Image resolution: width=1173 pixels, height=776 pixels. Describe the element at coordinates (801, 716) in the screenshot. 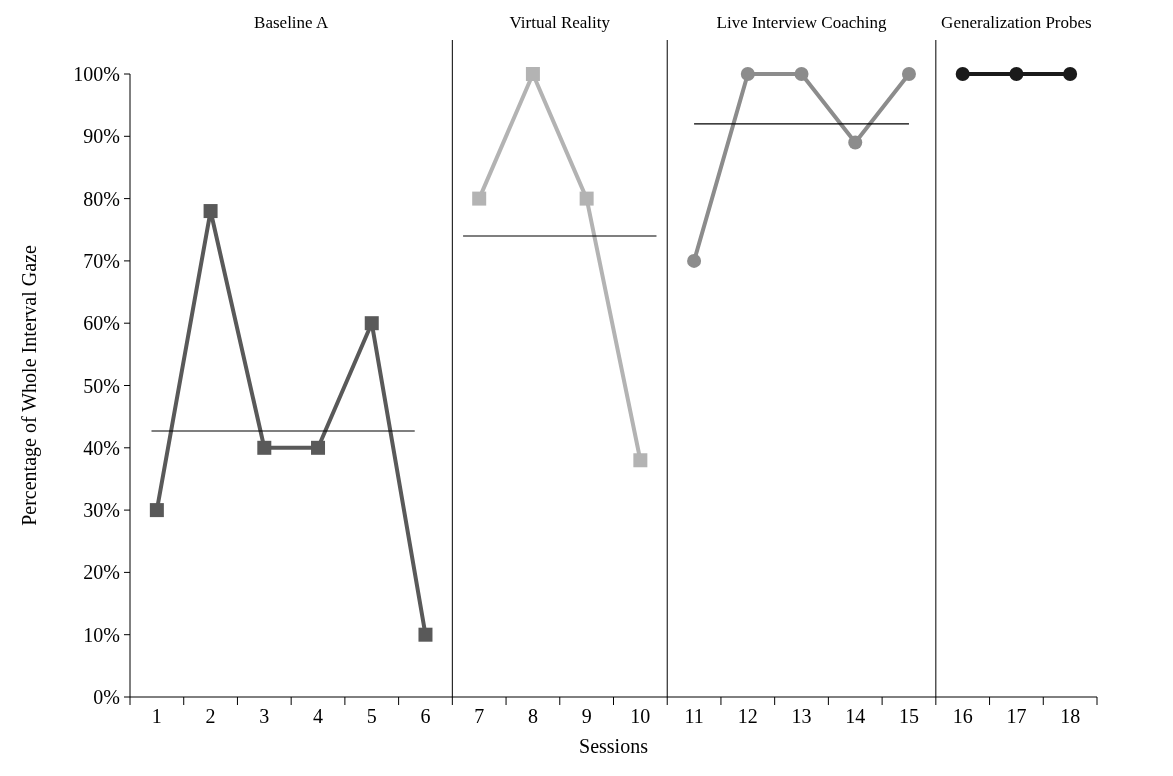

I see `x-tick-label: 13` at that location.